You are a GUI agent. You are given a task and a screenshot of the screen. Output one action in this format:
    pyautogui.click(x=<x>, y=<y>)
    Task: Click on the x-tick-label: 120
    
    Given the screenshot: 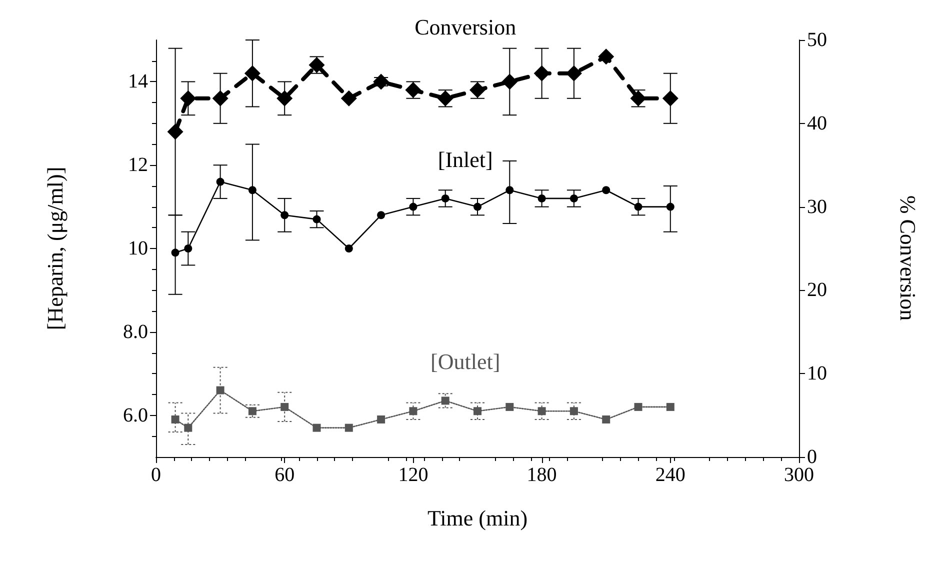 What is the action you would take?
    pyautogui.click(x=413, y=475)
    